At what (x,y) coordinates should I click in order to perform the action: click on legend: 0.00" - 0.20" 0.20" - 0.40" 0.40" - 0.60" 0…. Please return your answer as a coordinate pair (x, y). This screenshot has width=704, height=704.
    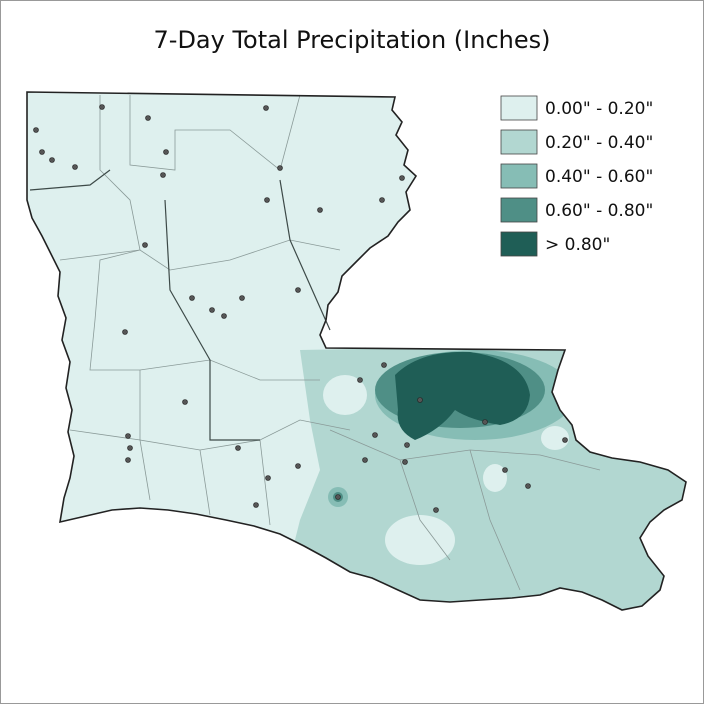
    Looking at the image, I should click on (576, 176).